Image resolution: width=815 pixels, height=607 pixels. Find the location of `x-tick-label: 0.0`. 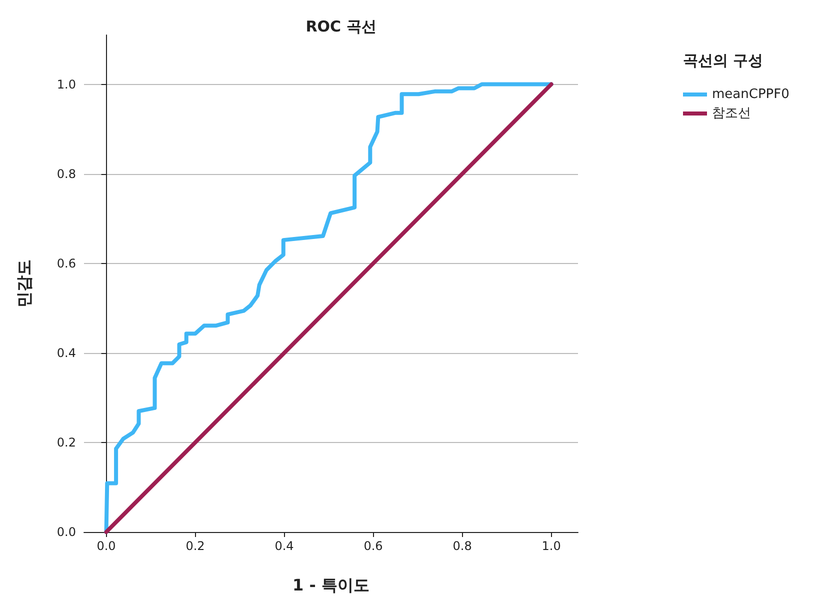

x-tick-label: 0.0 is located at coordinates (106, 546).